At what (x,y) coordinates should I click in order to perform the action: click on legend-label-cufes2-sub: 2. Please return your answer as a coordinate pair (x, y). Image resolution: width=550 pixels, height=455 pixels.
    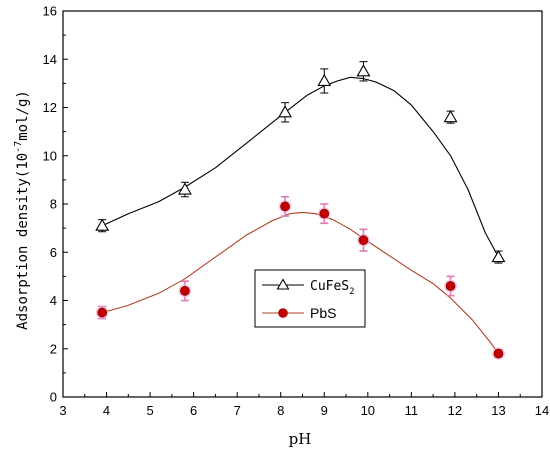
    Looking at the image, I should click on (351, 292).